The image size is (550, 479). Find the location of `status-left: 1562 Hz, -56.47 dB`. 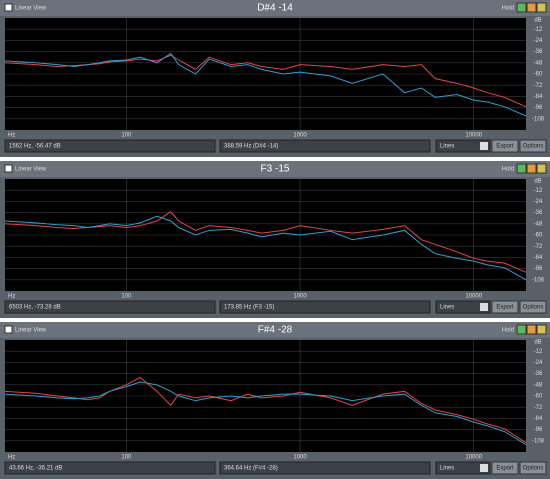

status-left: 1562 Hz, -56.47 dB is located at coordinates (35, 147).